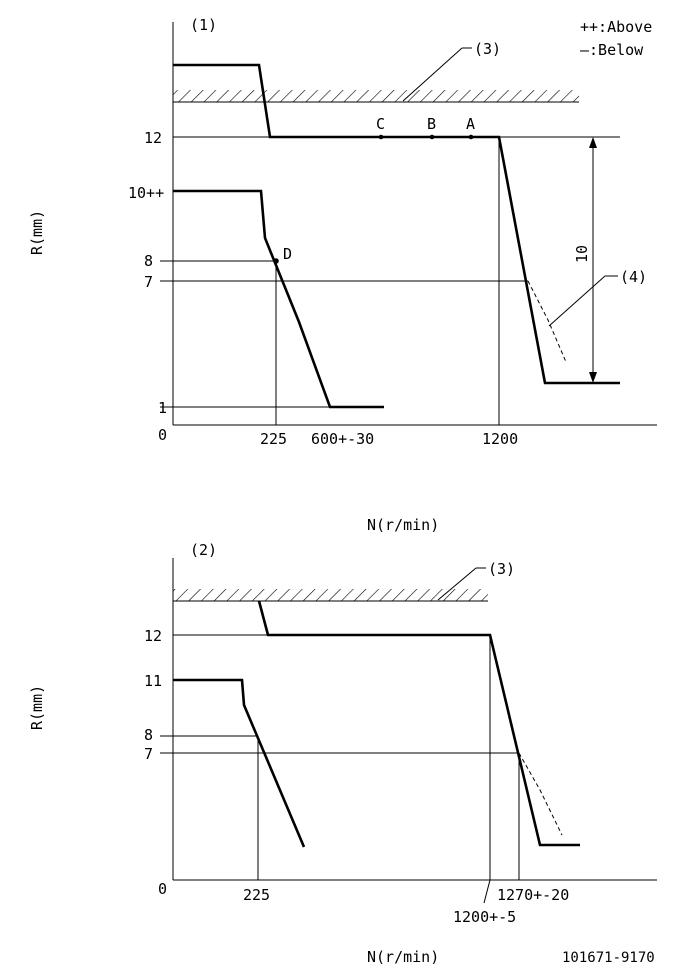 This screenshot has width=685, height=979. I want to click on graph-1-callout-4-leader, so click(577, 301).